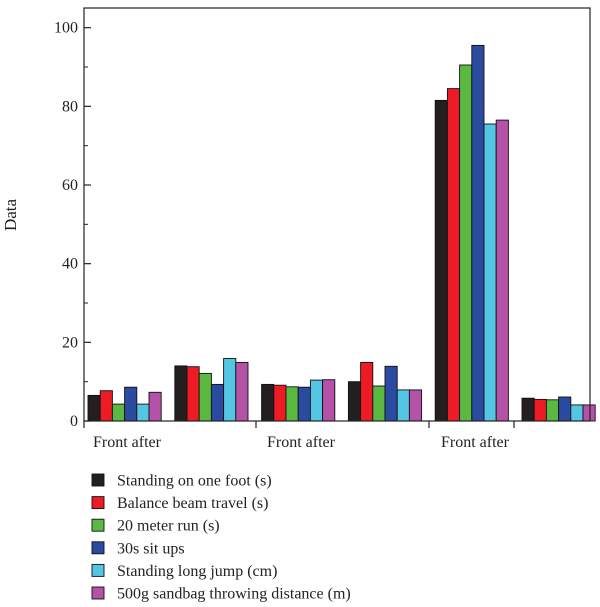 The height and width of the screenshot is (607, 600). Describe the element at coordinates (66, 28) in the screenshot. I see `y-tick-label-100: 100` at that location.